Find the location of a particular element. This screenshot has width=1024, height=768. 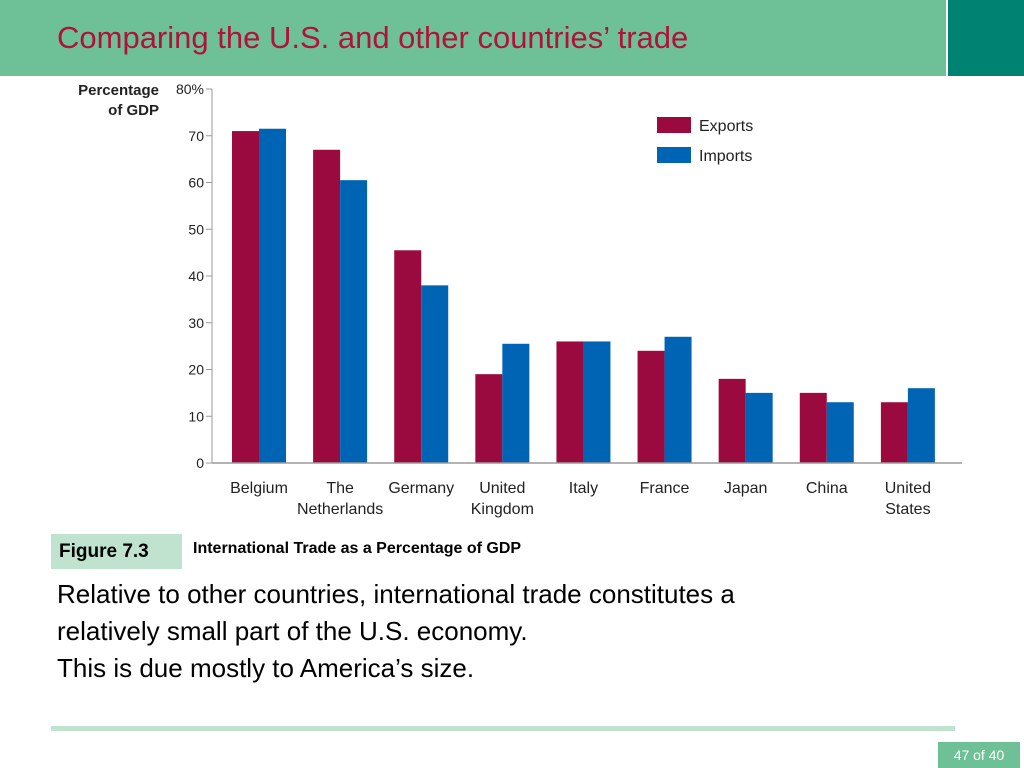

x-tick-label: States is located at coordinates (907, 509).